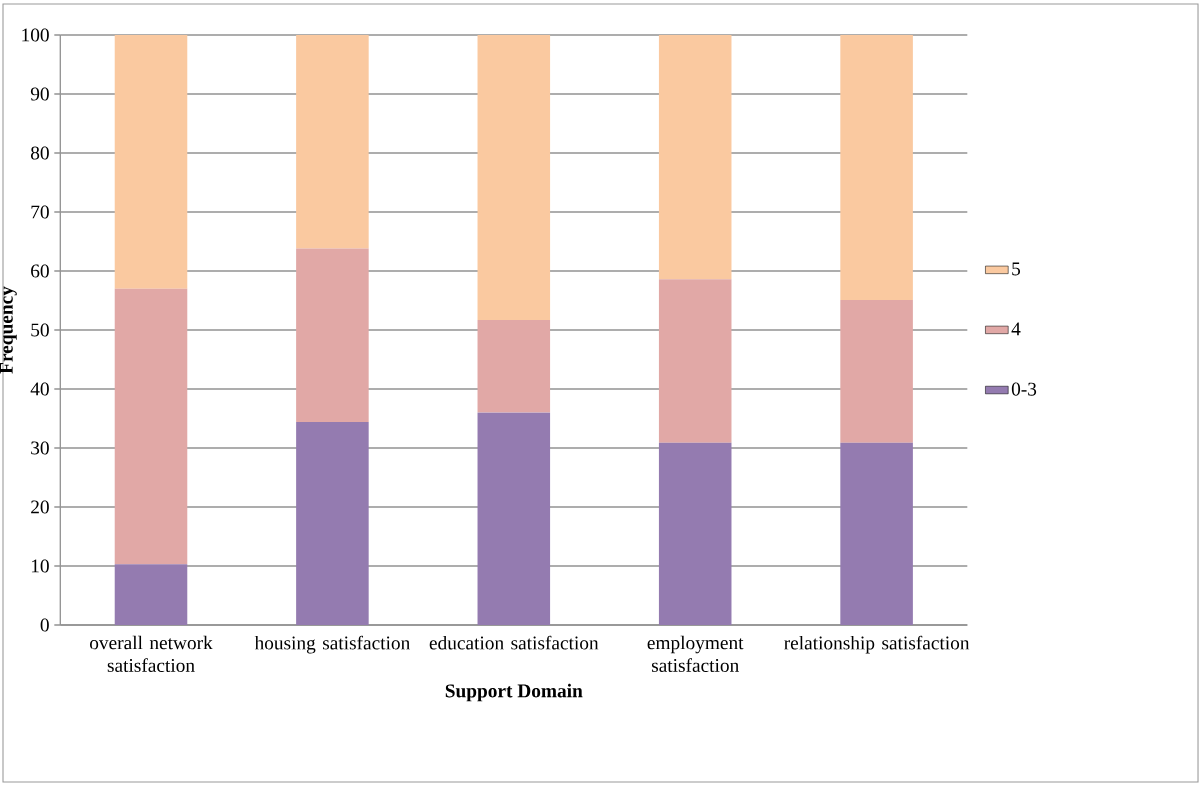  Describe the element at coordinates (514, 692) in the screenshot. I see `x-axis-title: Support Domain` at that location.